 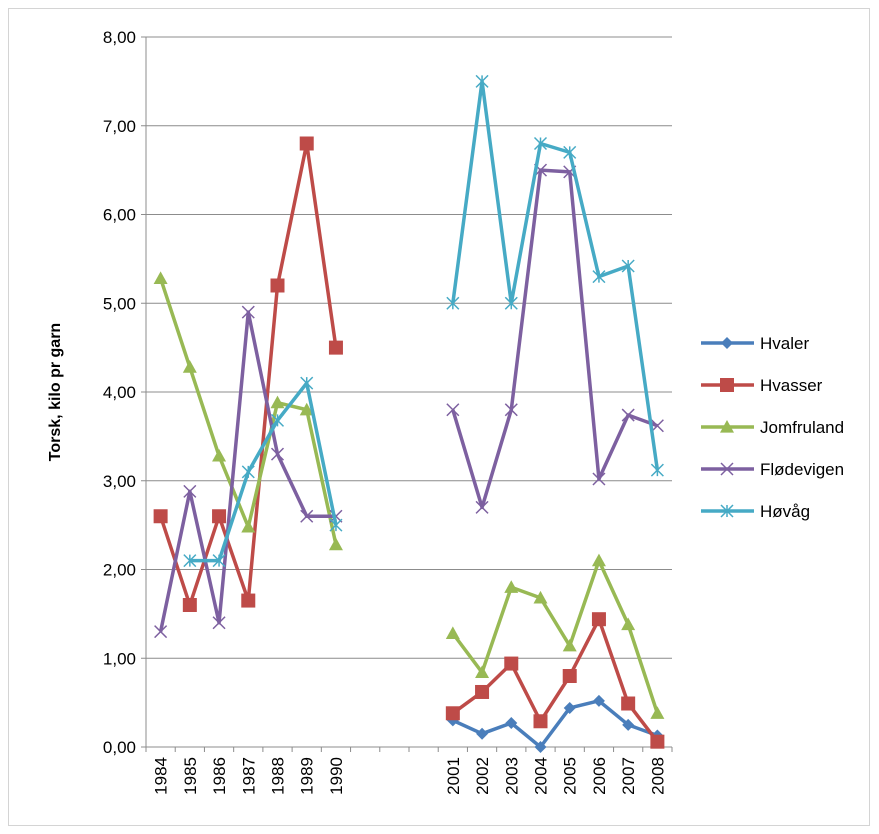 What do you see at coordinates (570, 776) in the screenshot?
I see `x-tick-label: 2005` at bounding box center [570, 776].